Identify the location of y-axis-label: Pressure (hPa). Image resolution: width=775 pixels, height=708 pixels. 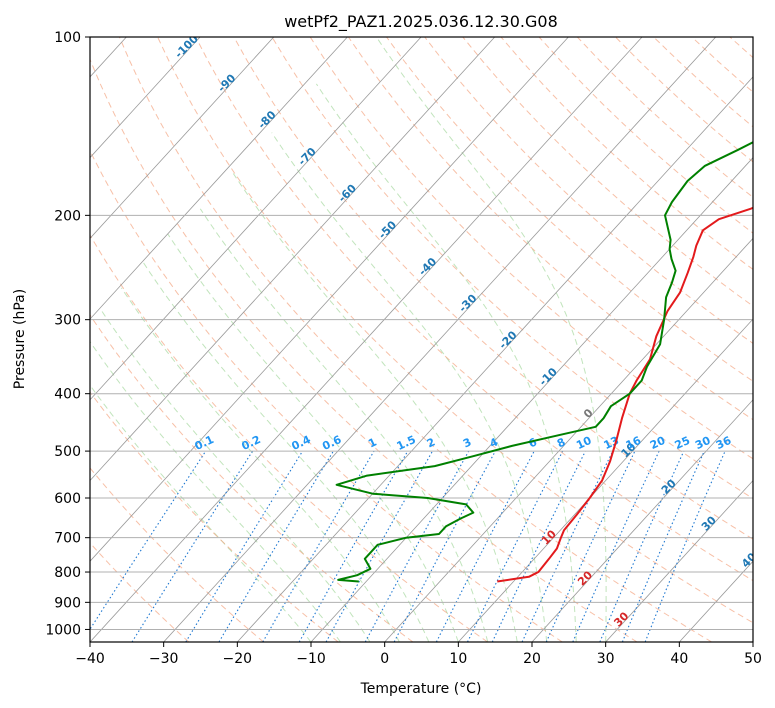
(20, 339).